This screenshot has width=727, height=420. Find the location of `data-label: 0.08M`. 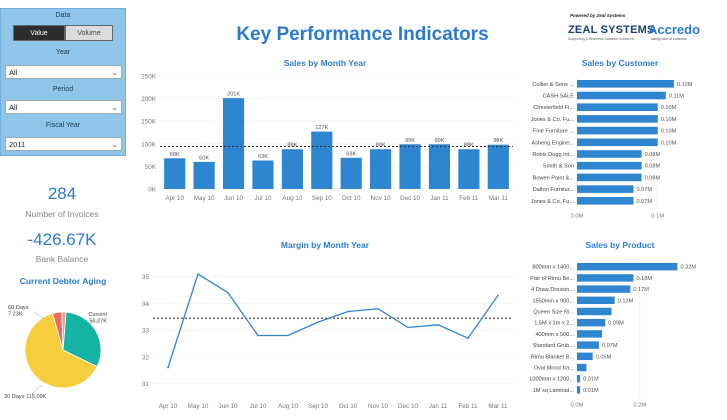

data-label: 0.08M is located at coordinates (653, 167).